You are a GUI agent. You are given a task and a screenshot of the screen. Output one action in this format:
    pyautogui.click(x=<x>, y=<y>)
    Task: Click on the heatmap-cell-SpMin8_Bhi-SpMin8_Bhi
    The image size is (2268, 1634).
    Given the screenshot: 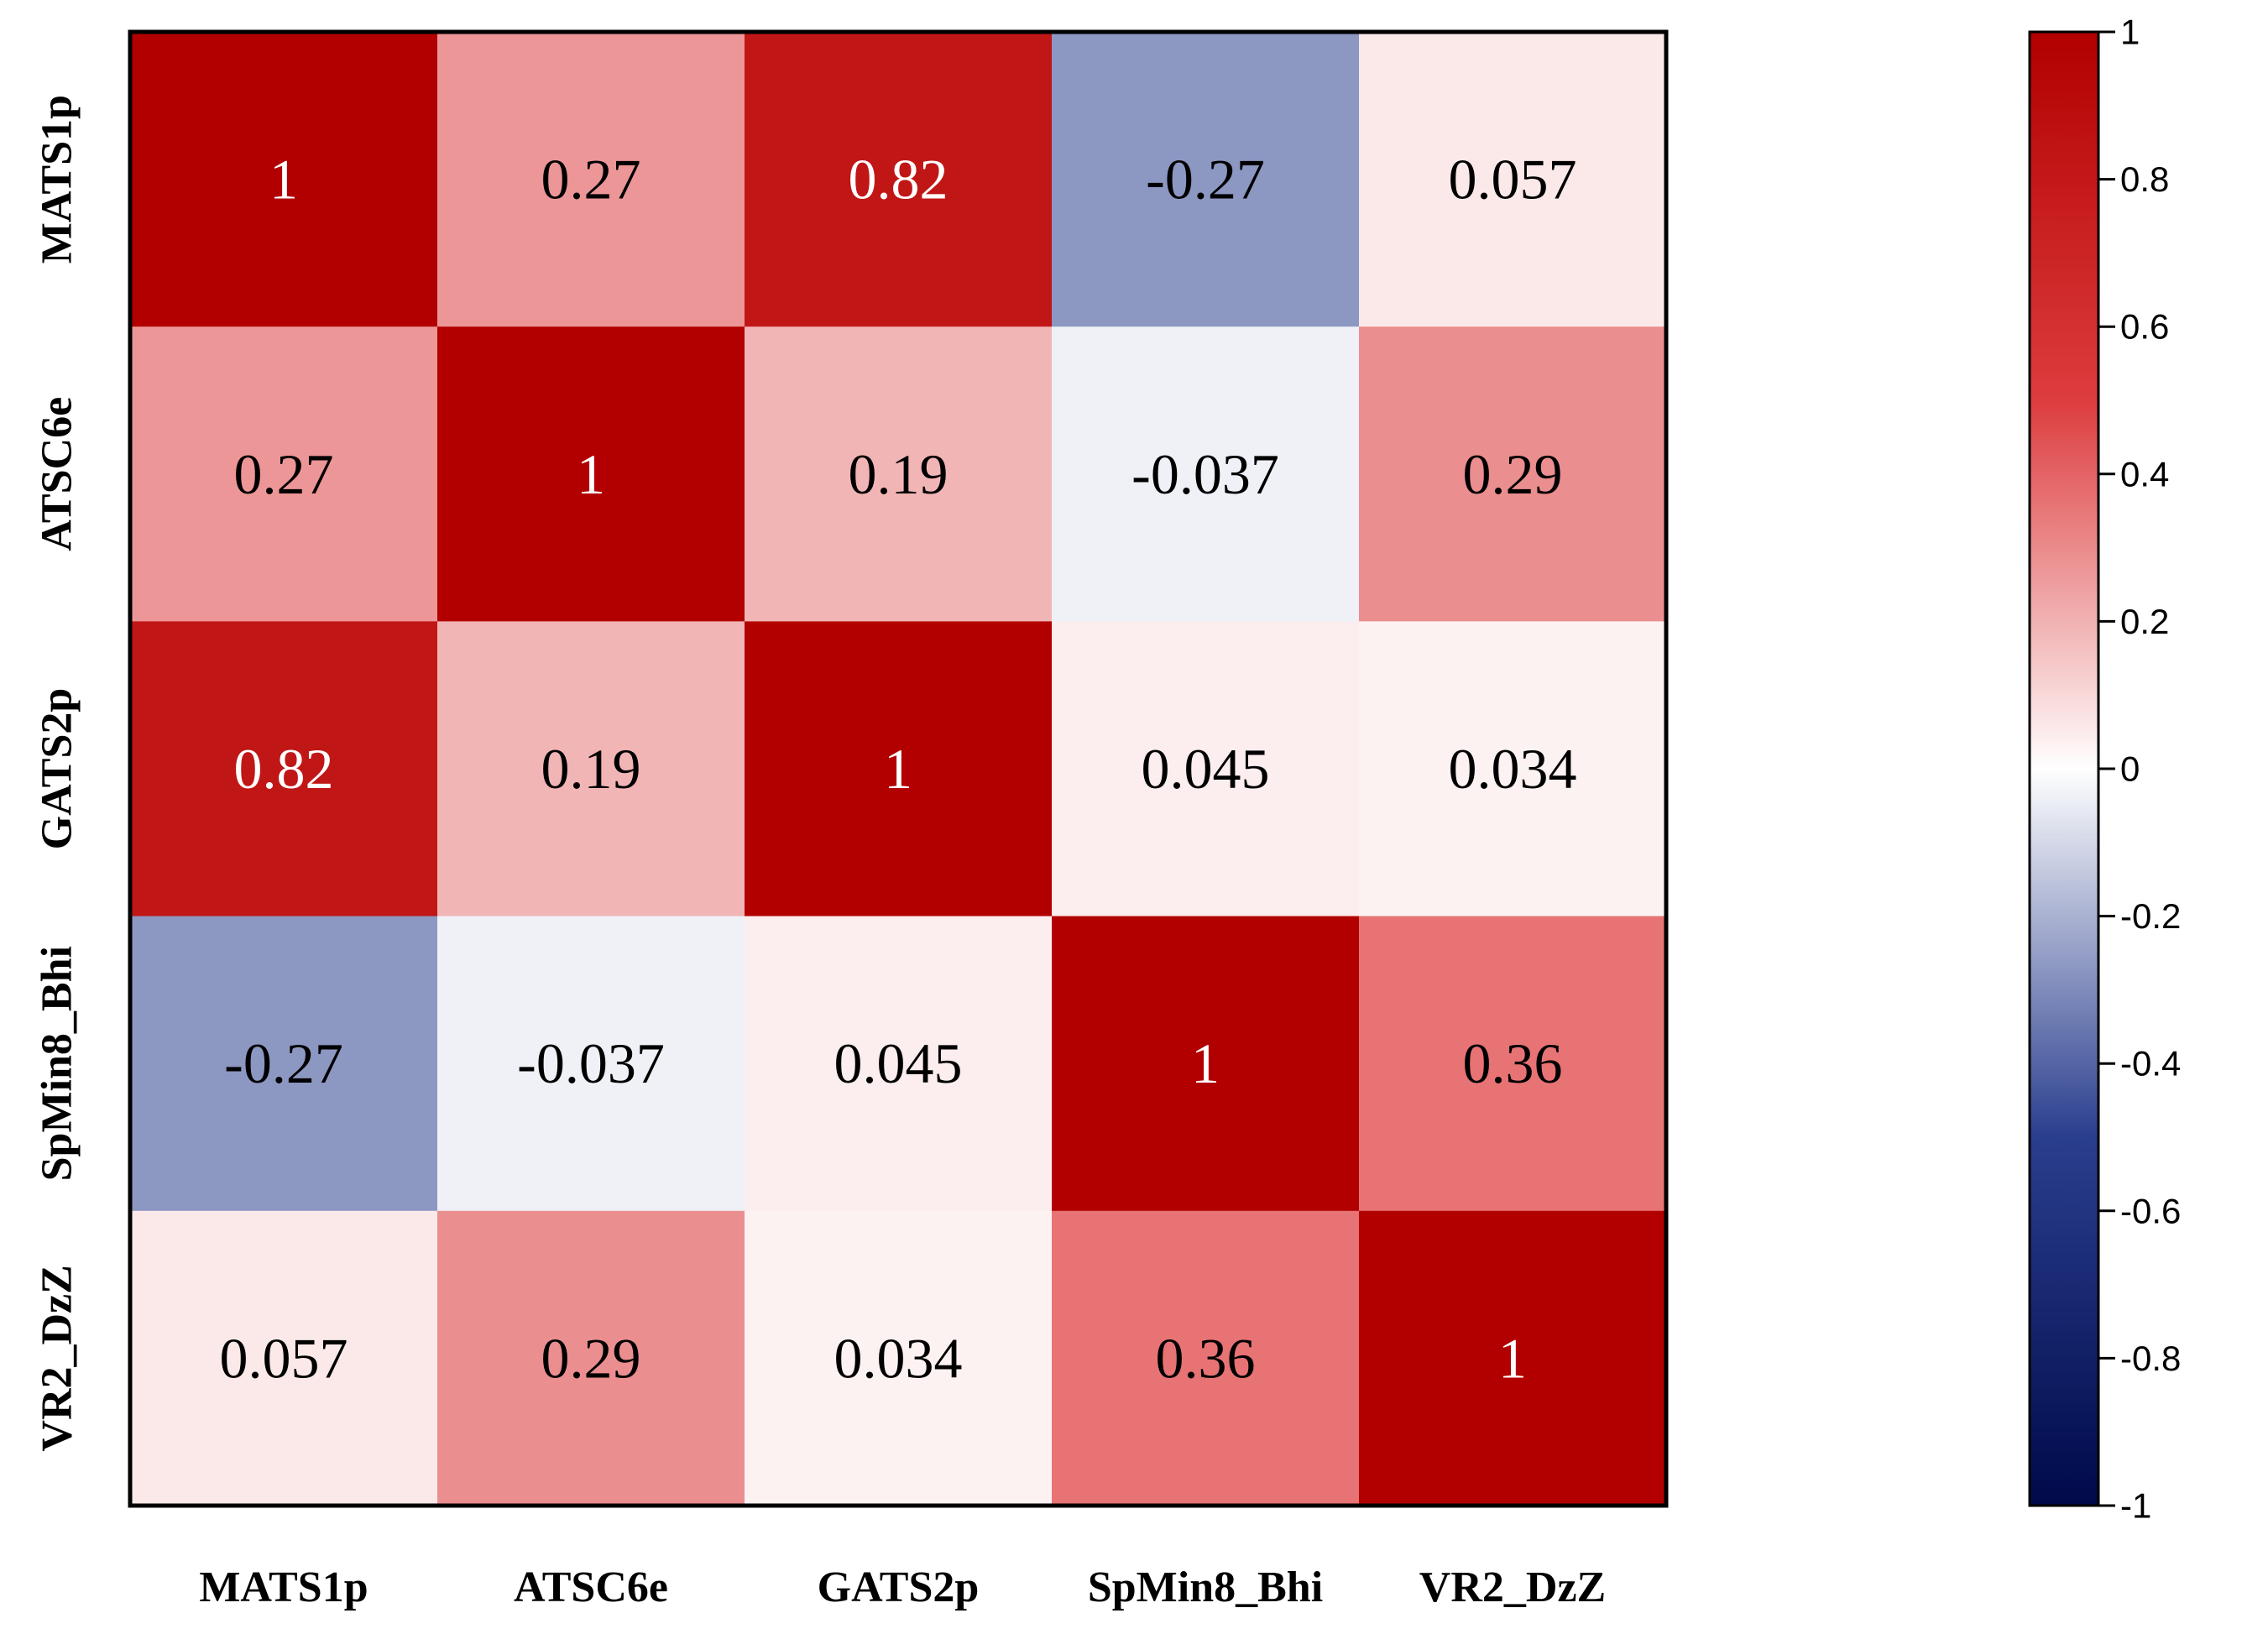 What is the action you would take?
    pyautogui.click(x=1206, y=1064)
    